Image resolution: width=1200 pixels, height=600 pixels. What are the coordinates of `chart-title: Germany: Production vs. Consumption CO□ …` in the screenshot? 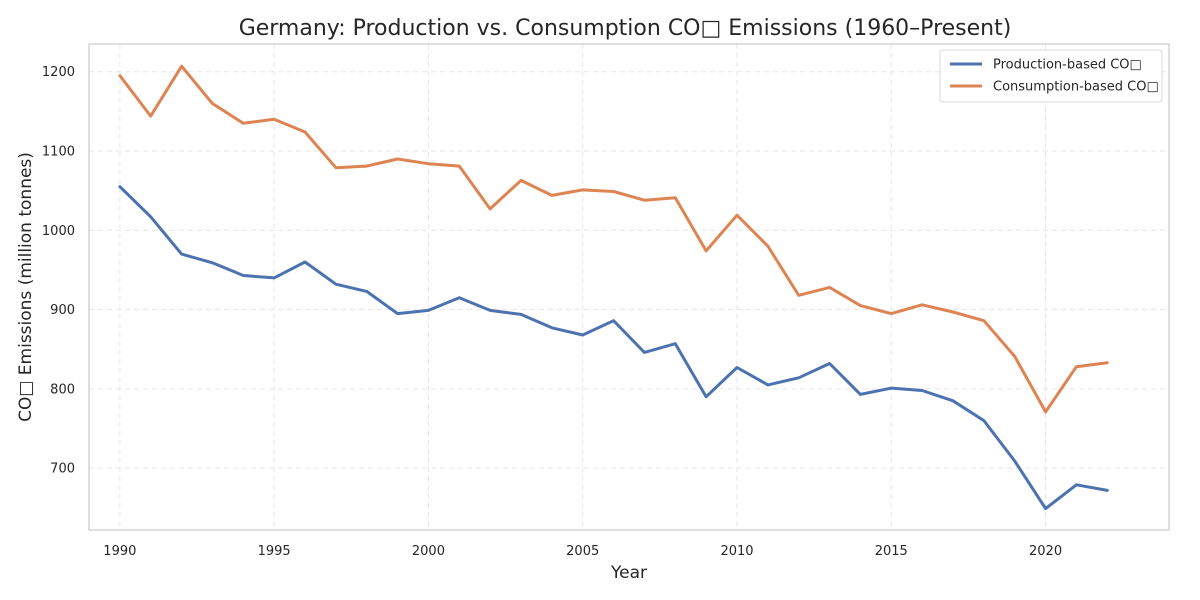 It's located at (625, 28).